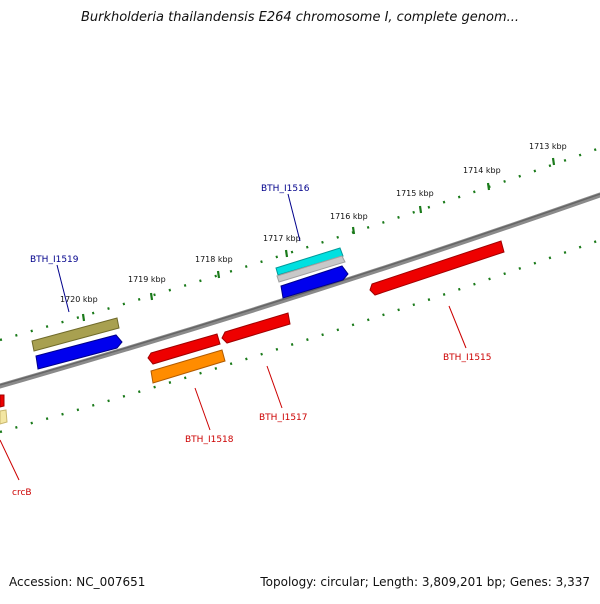  Describe the element at coordinates (467, 358) in the screenshot. I see `gene-label-bth-i1515: BTH_I1515` at that location.